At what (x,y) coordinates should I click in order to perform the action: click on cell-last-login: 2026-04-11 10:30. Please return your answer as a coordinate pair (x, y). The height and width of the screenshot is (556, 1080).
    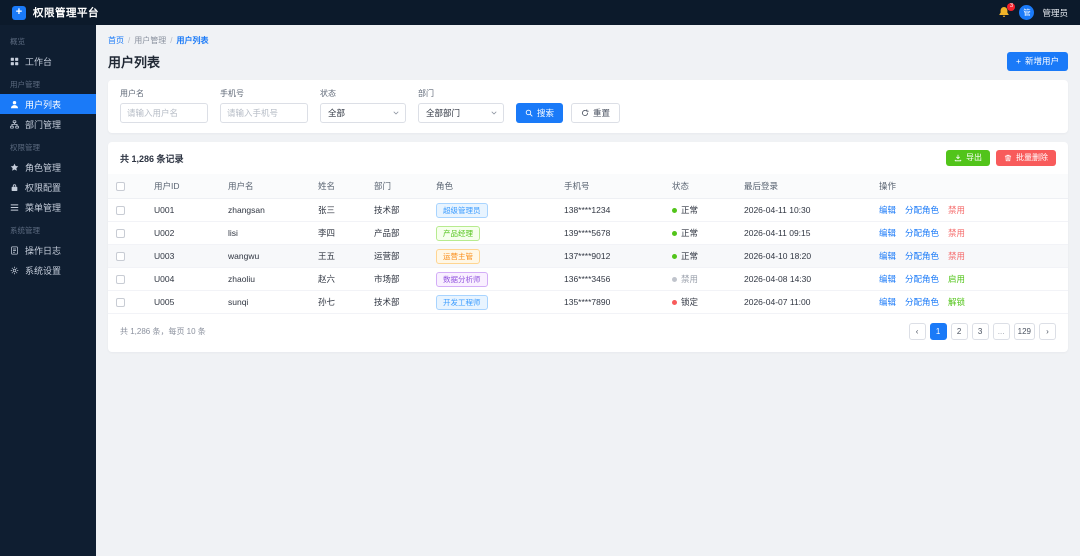
    Looking at the image, I should click on (803, 210).